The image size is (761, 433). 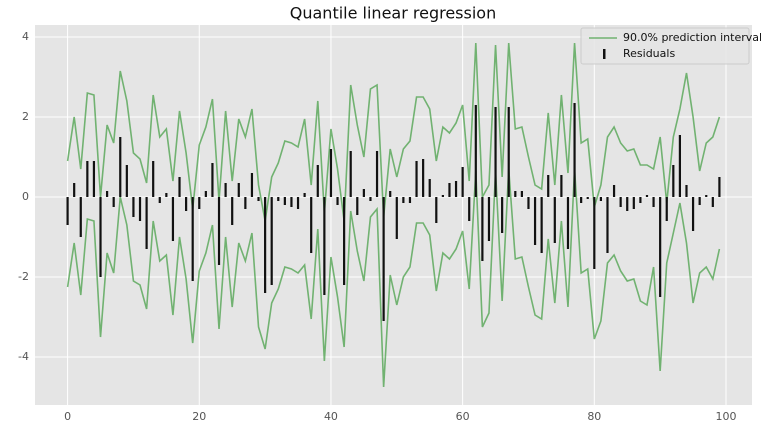 I want to click on chart-title: Quantile linear regression, so click(x=393, y=13).